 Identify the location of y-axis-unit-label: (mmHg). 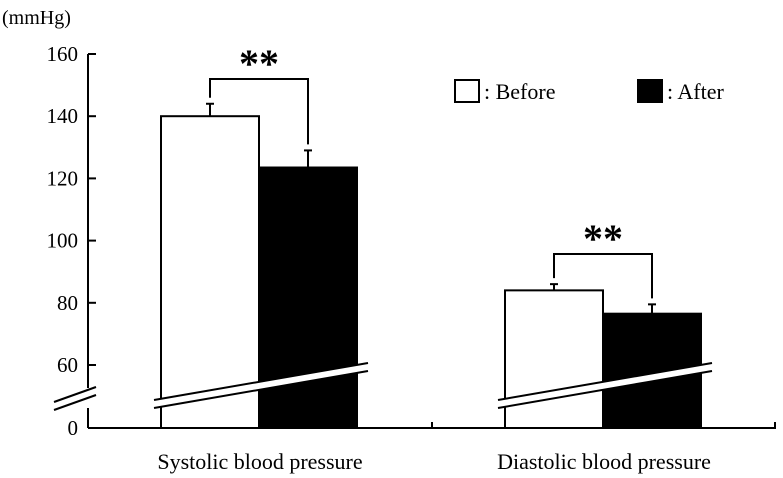
(36, 18).